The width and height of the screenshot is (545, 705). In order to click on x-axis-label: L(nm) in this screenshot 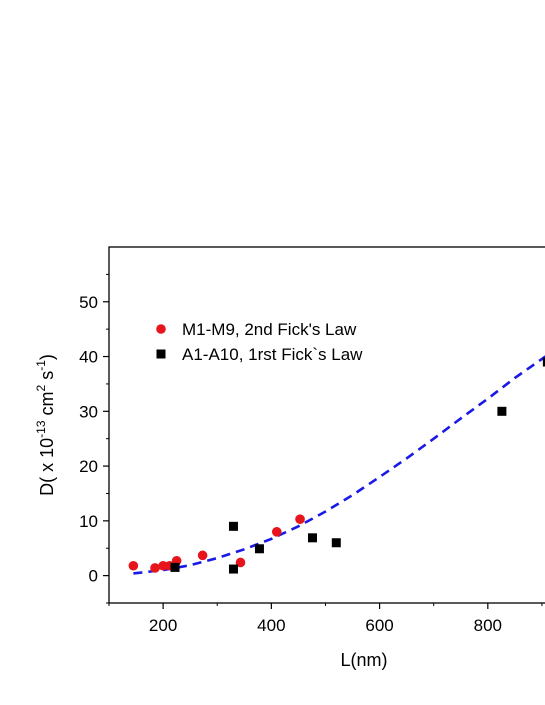, I will do `click(363, 660)`.